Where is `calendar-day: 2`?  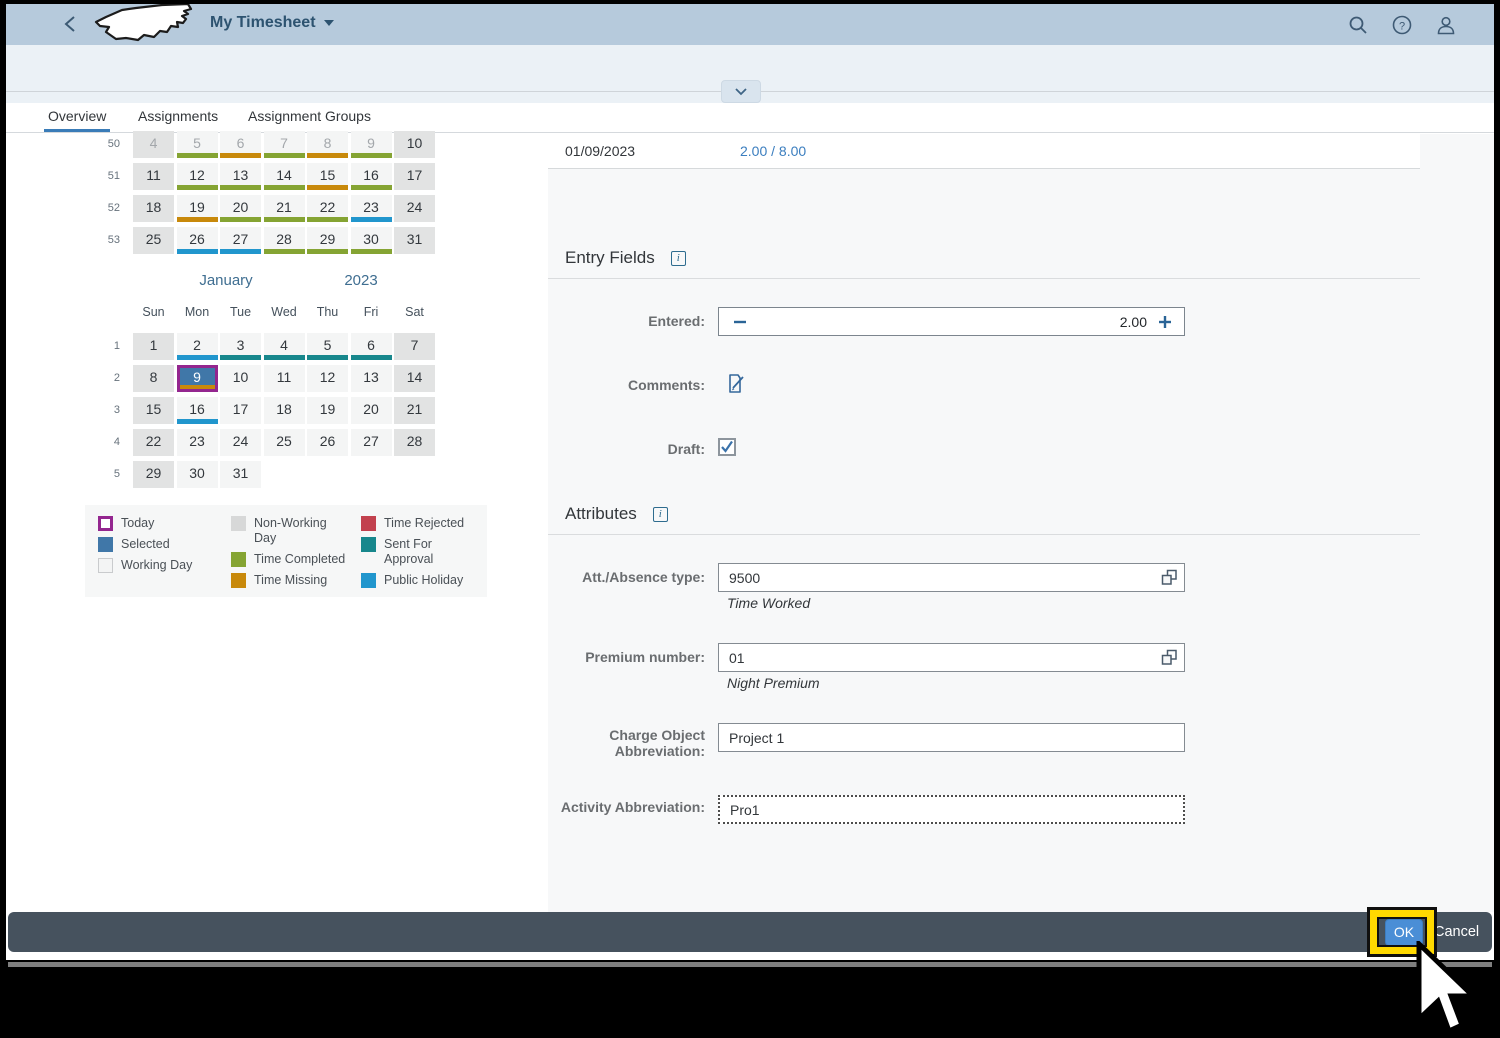
calendar-day: 2 is located at coordinates (197, 346).